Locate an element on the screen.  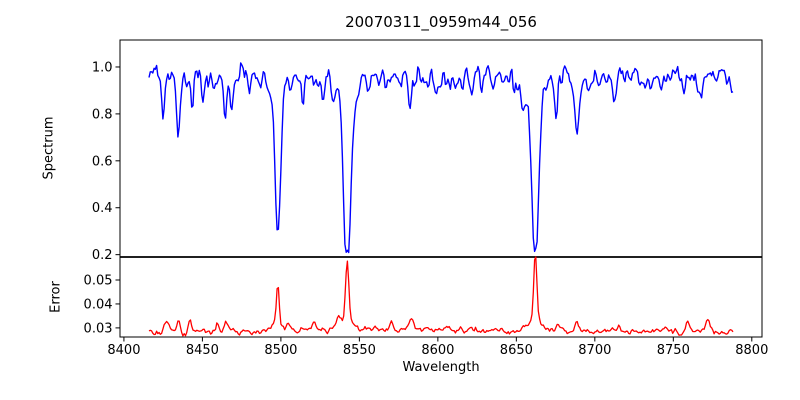
y-tick-label: 1.0 is located at coordinates (102, 67).